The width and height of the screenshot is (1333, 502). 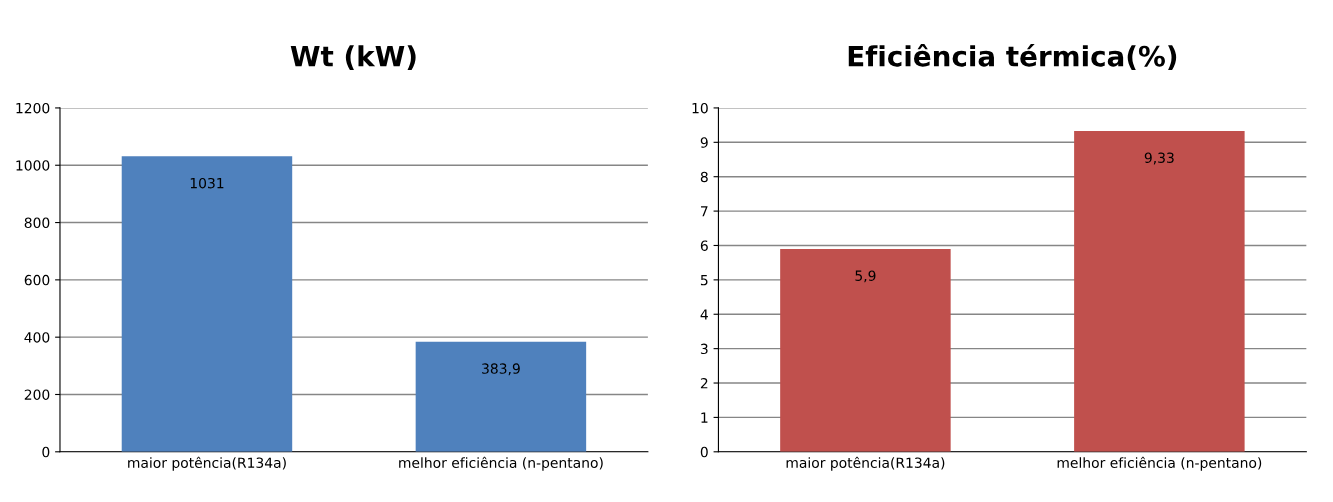 I want to click on y-tick-label: 8, so click(x=704, y=177).